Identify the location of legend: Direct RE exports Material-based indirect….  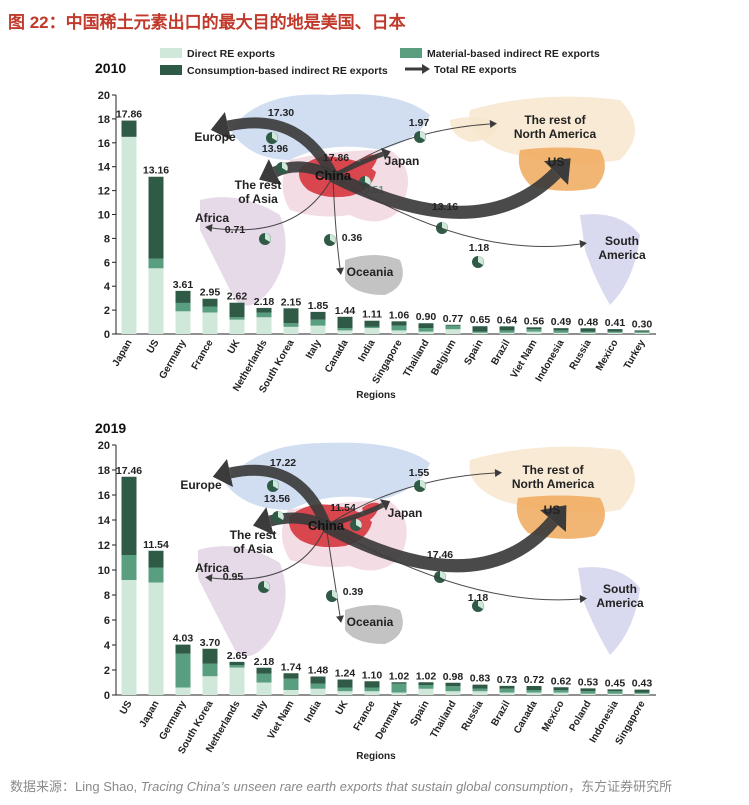
(380, 62).